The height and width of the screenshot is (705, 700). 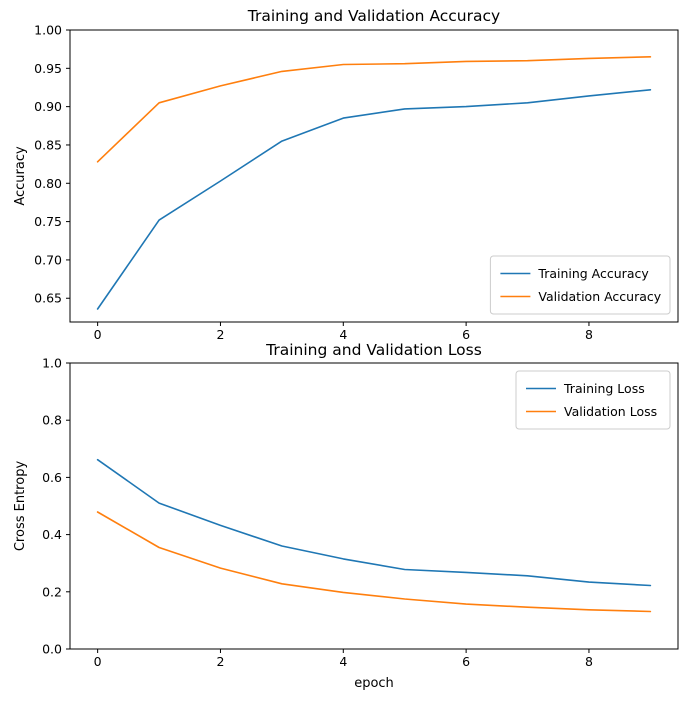 What do you see at coordinates (374, 562) in the screenshot?
I see `series-line-validation-loss` at bounding box center [374, 562].